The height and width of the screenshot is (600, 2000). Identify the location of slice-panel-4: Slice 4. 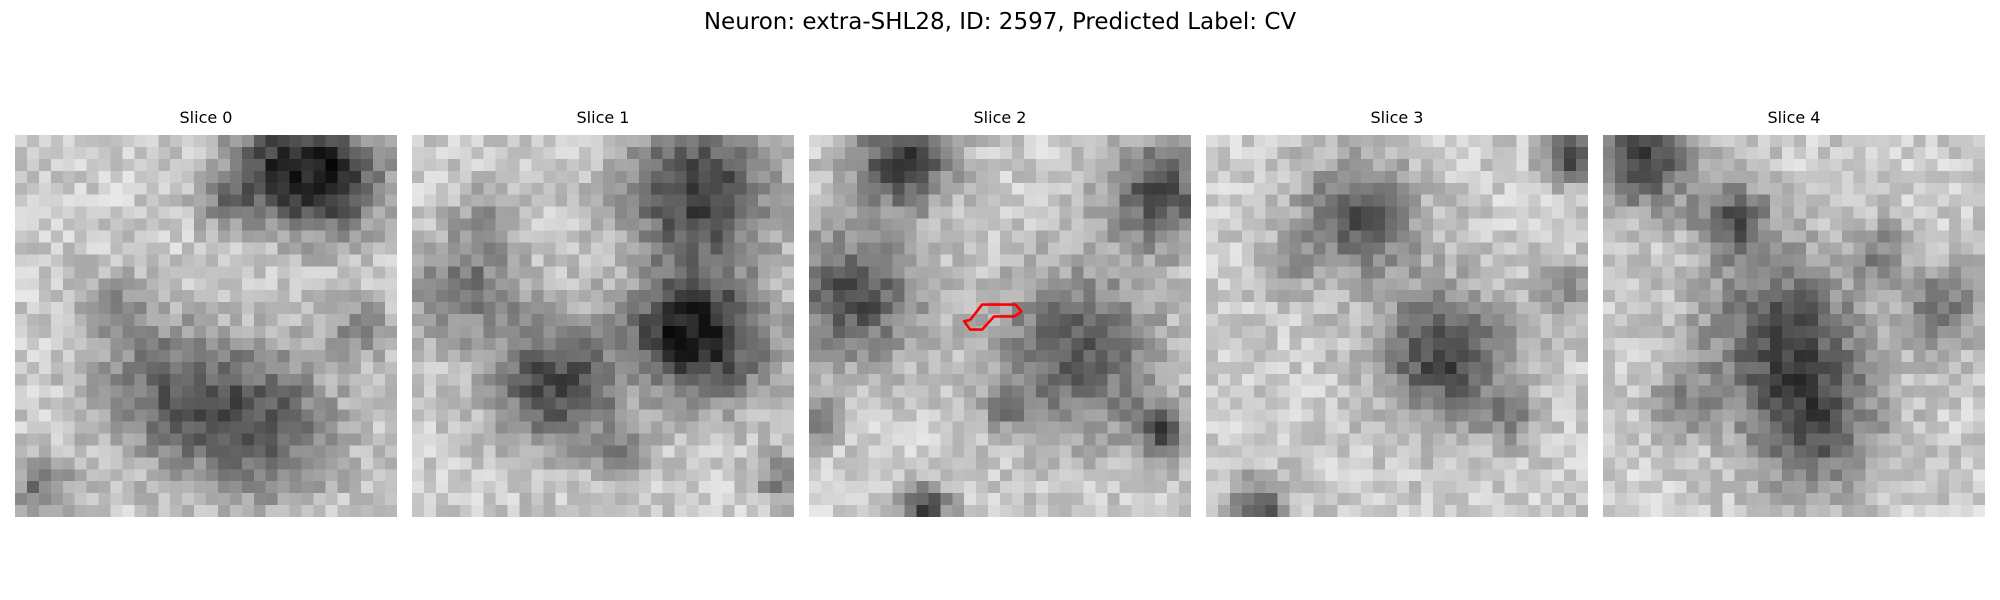
(1794, 312).